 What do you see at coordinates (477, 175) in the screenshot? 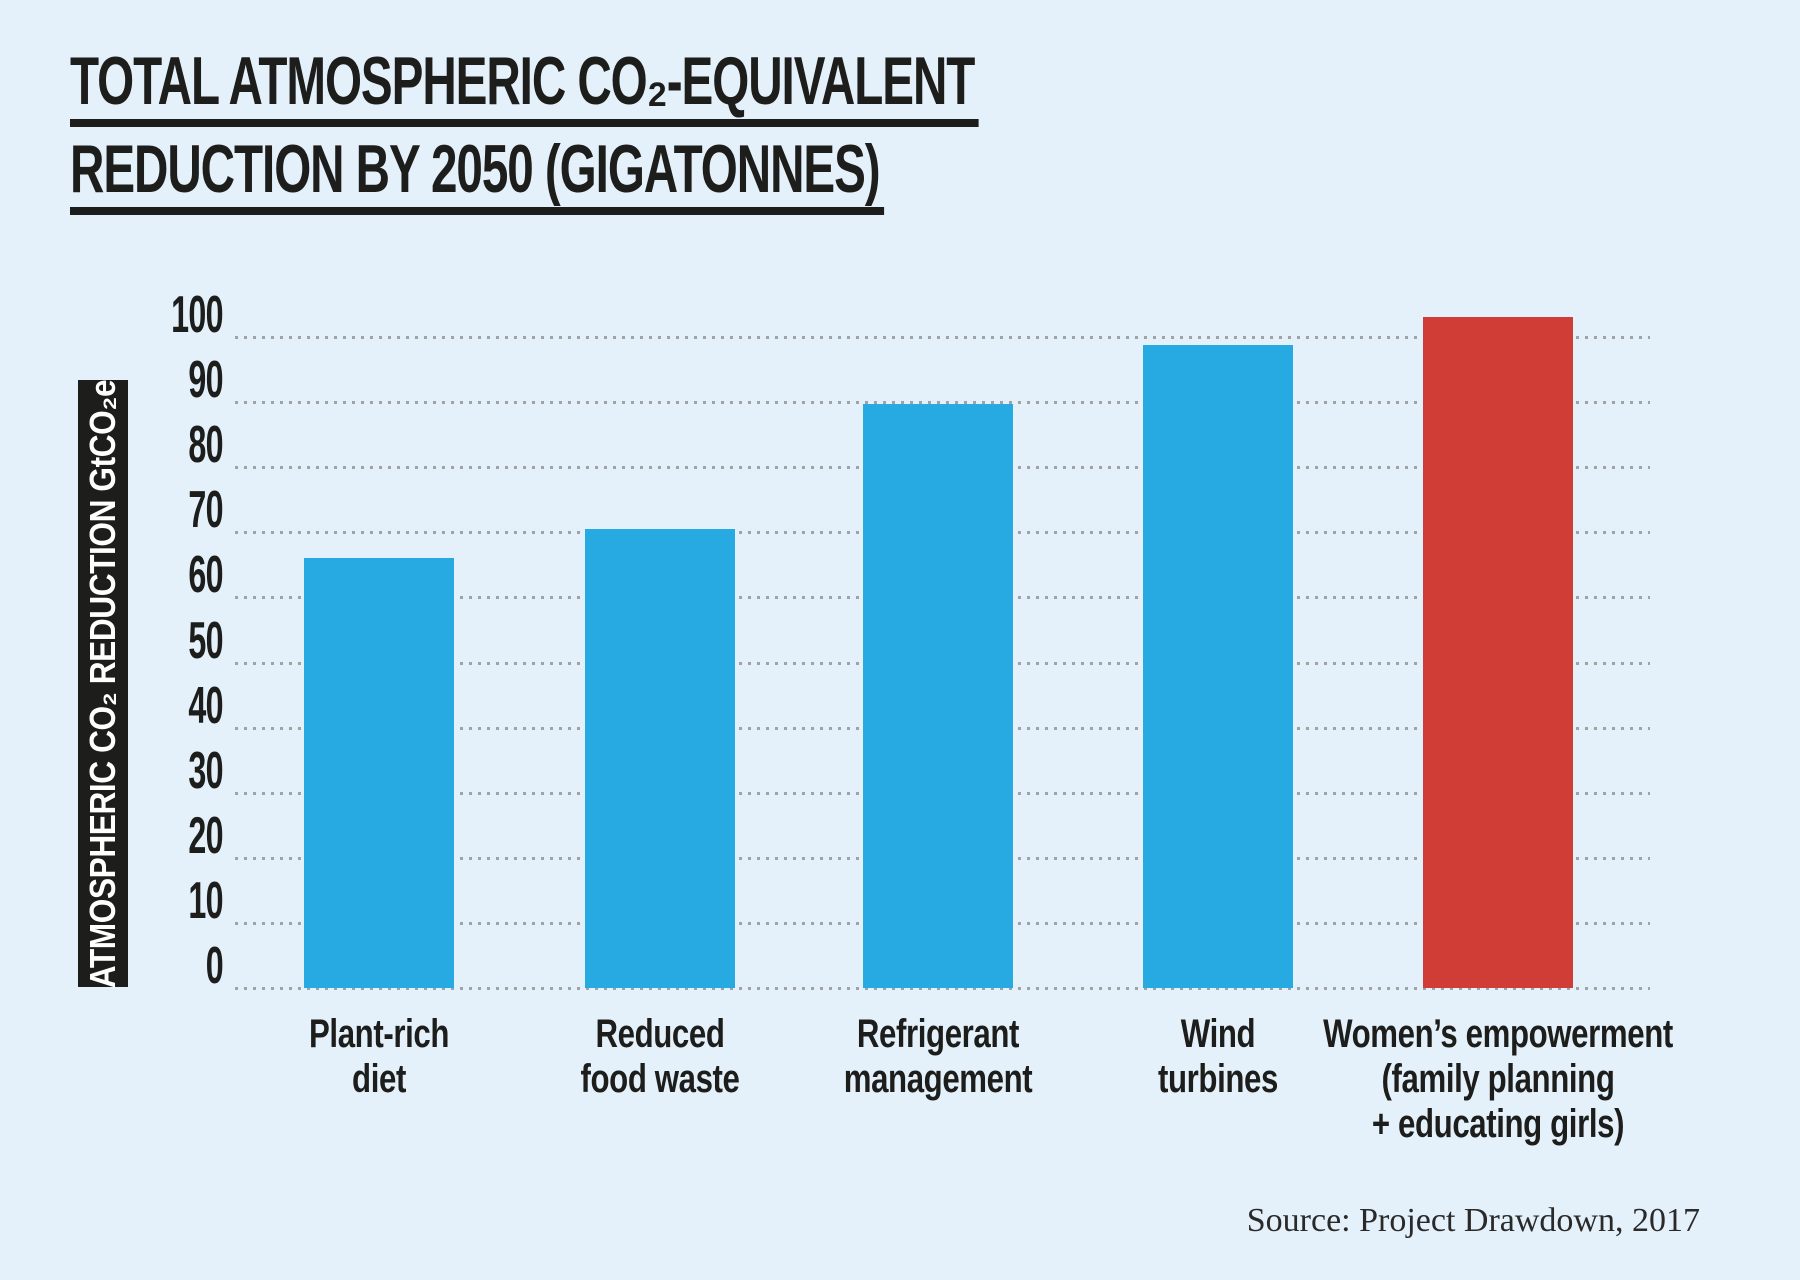
I see `chart-title-line-2: REDUCTION BY 2050 (GIGATONNES)` at bounding box center [477, 175].